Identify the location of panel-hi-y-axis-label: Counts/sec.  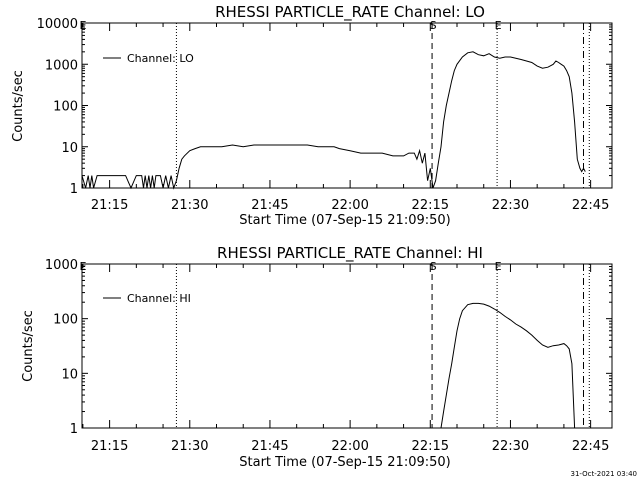
(28, 346).